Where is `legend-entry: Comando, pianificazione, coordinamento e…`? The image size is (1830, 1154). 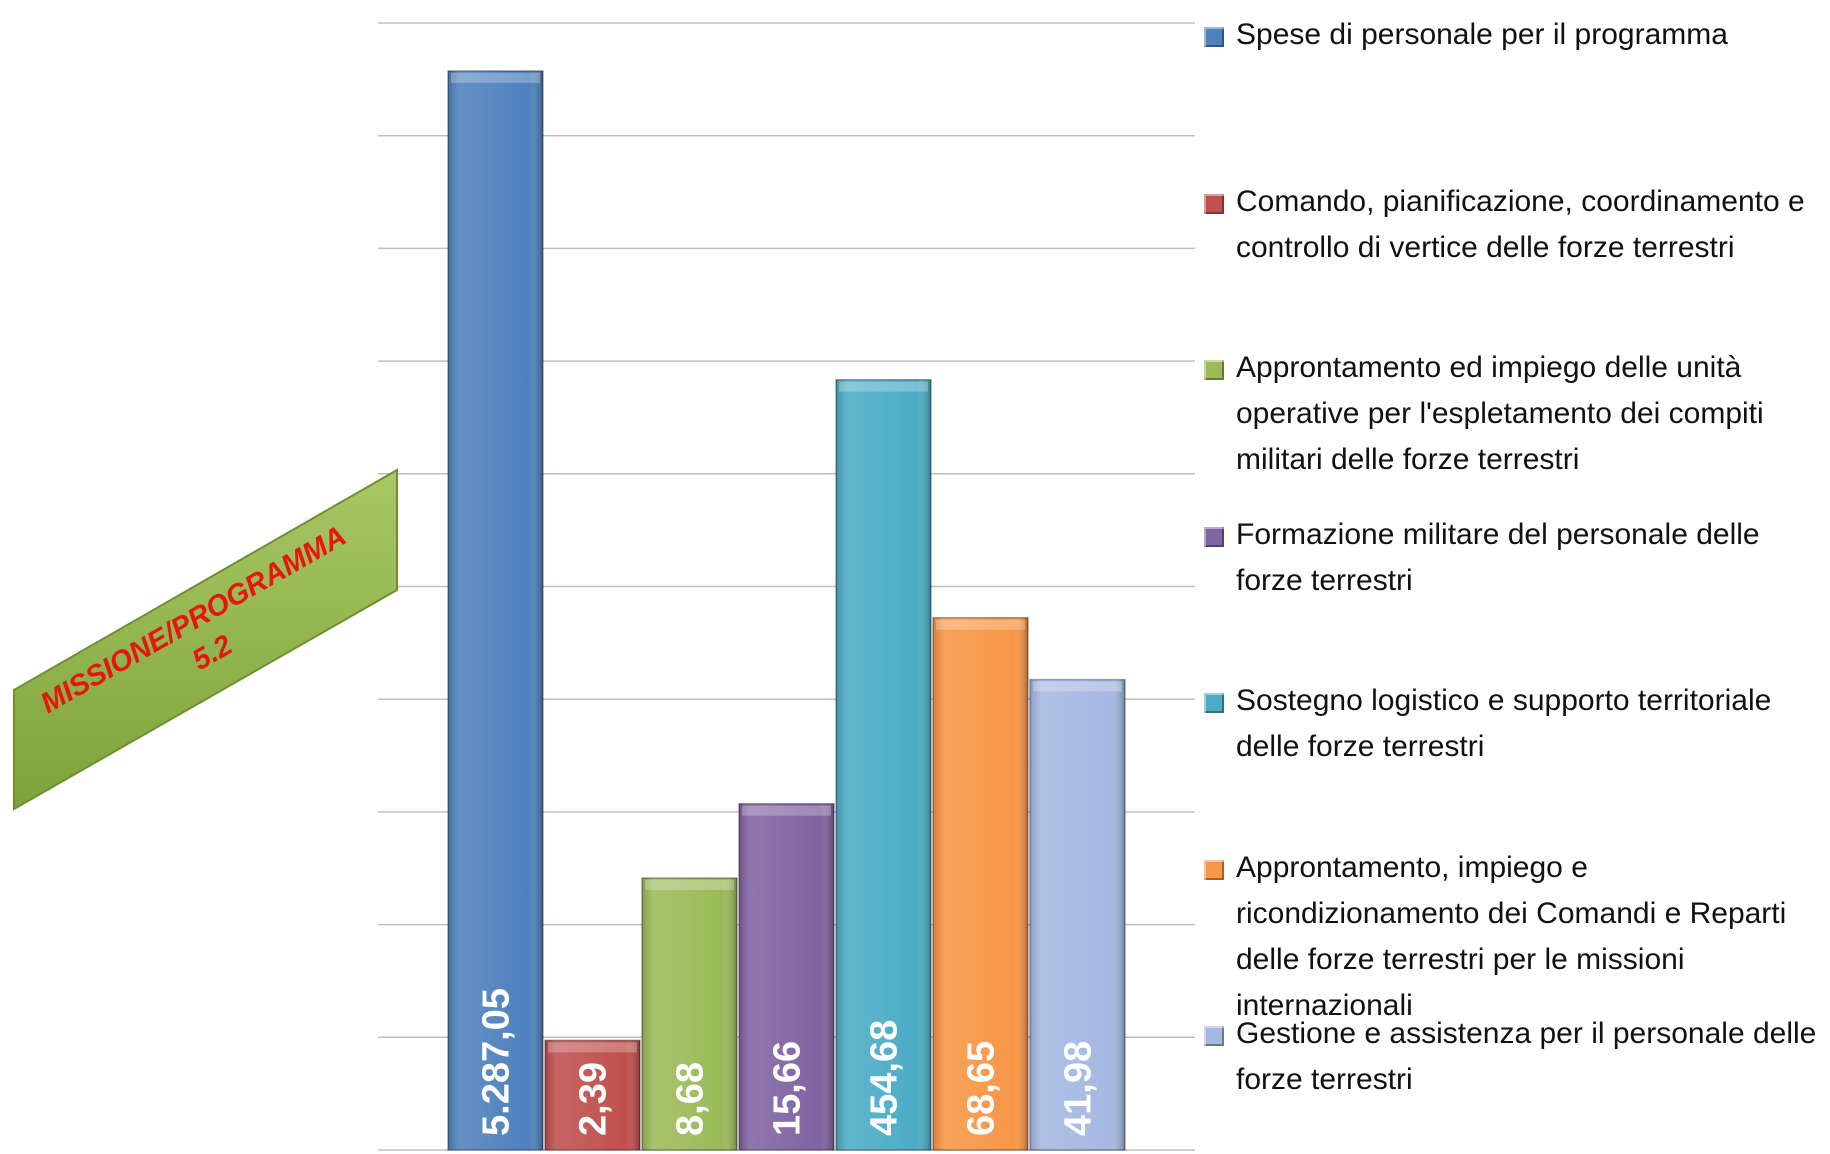
legend-entry: Comando, pianificazione, coordinamento e… is located at coordinates (1514, 225).